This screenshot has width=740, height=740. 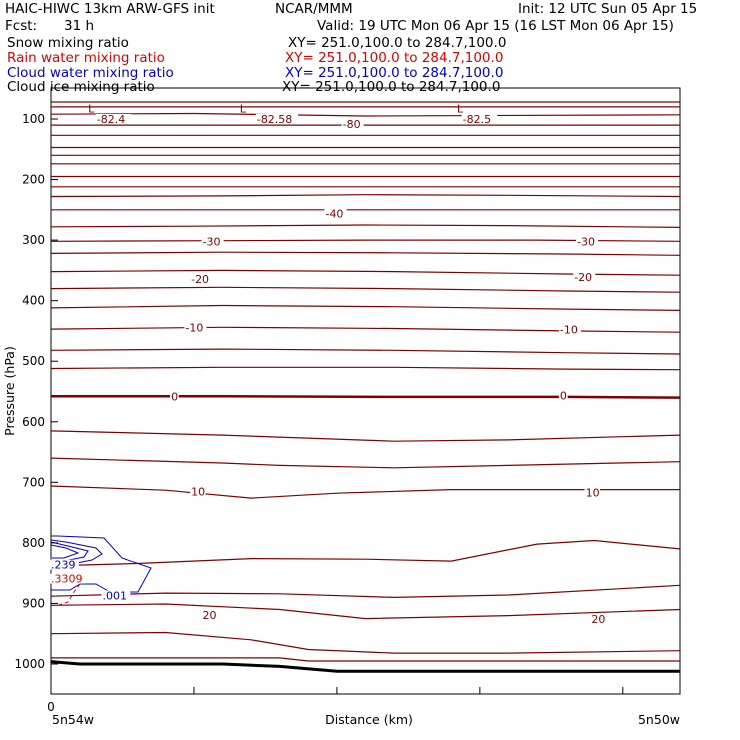 What do you see at coordinates (86, 58) in the screenshot?
I see `field-label-rain: Rain water mixing ratio` at bounding box center [86, 58].